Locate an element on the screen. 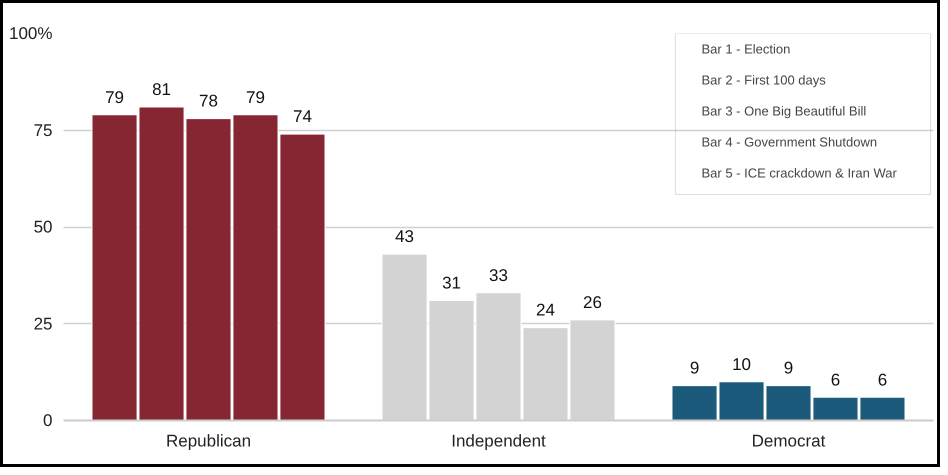 Image resolution: width=948 pixels, height=475 pixels. annotation: Bar 5 - ICE crackdown & Iran War is located at coordinates (800, 172).